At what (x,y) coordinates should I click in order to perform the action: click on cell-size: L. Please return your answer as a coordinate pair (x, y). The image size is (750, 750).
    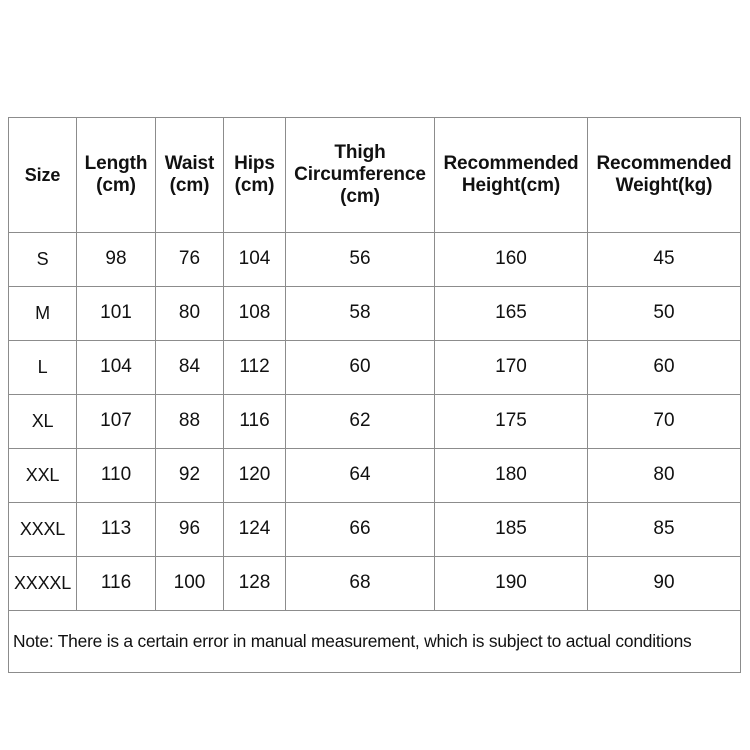
    Looking at the image, I should click on (42, 367).